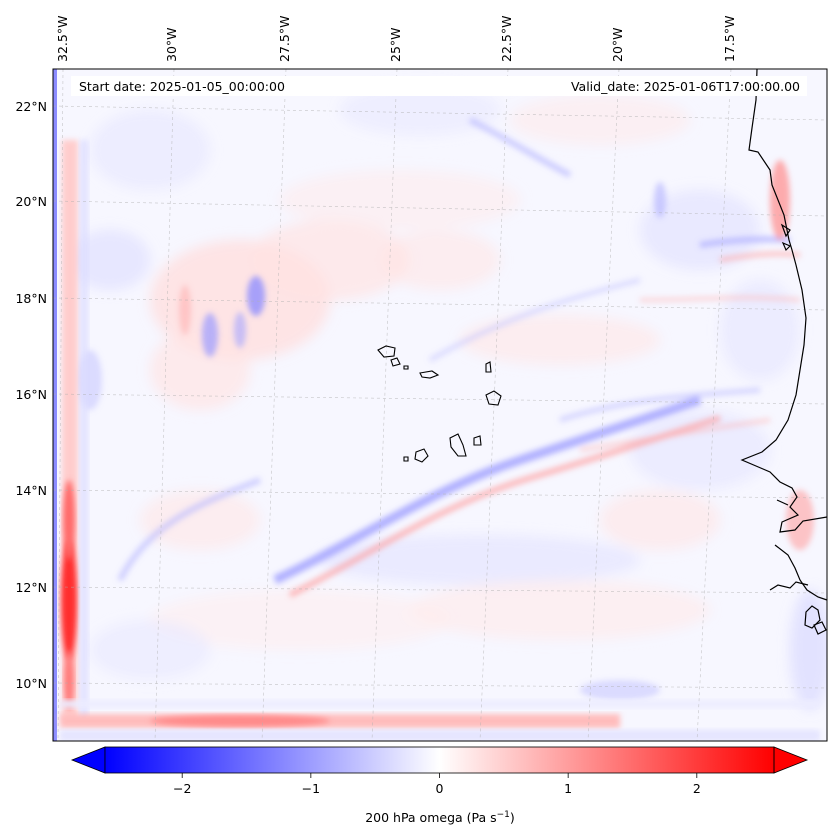 The width and height of the screenshot is (837, 839). Describe the element at coordinates (440, 817) in the screenshot. I see `colorbar-label: 200 hPa omega (Pa s−1)` at that location.